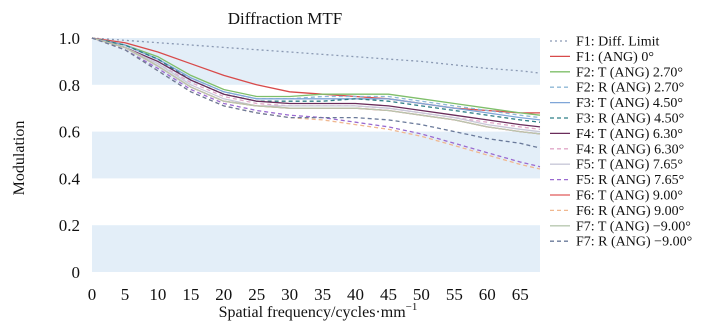  Describe the element at coordinates (615, 57) in the screenshot. I see `legend-label: F1: (ANG) 0°` at that location.